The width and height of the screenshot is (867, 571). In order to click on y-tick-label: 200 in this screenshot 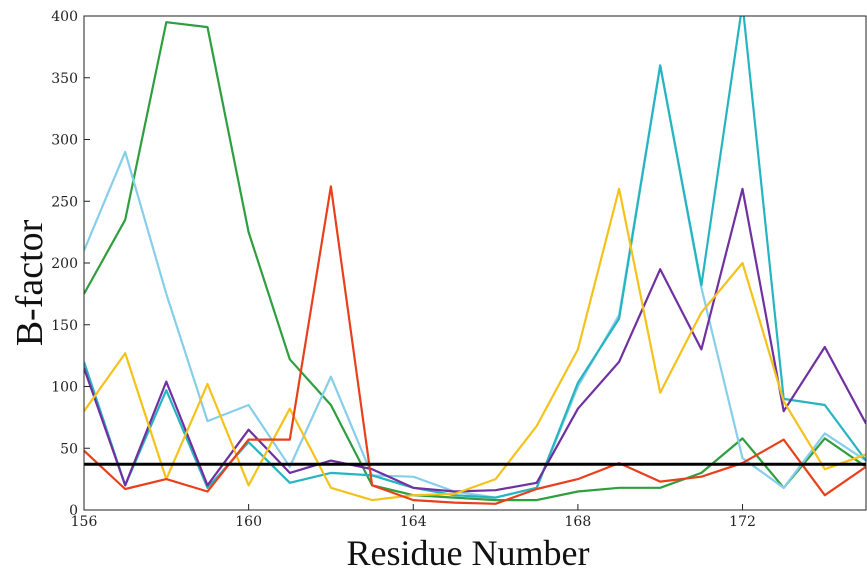, I will do `click(64, 264)`.